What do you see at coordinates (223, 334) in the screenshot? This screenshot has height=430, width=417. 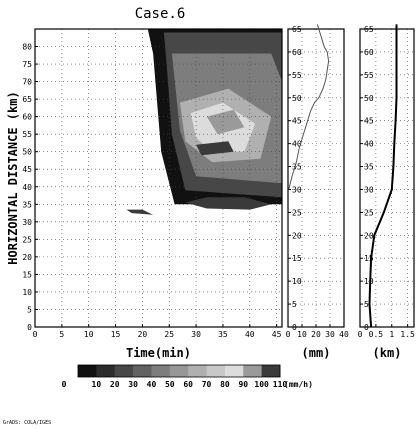 I see `heatmap-x-tick-label: 35` at bounding box center [223, 334].